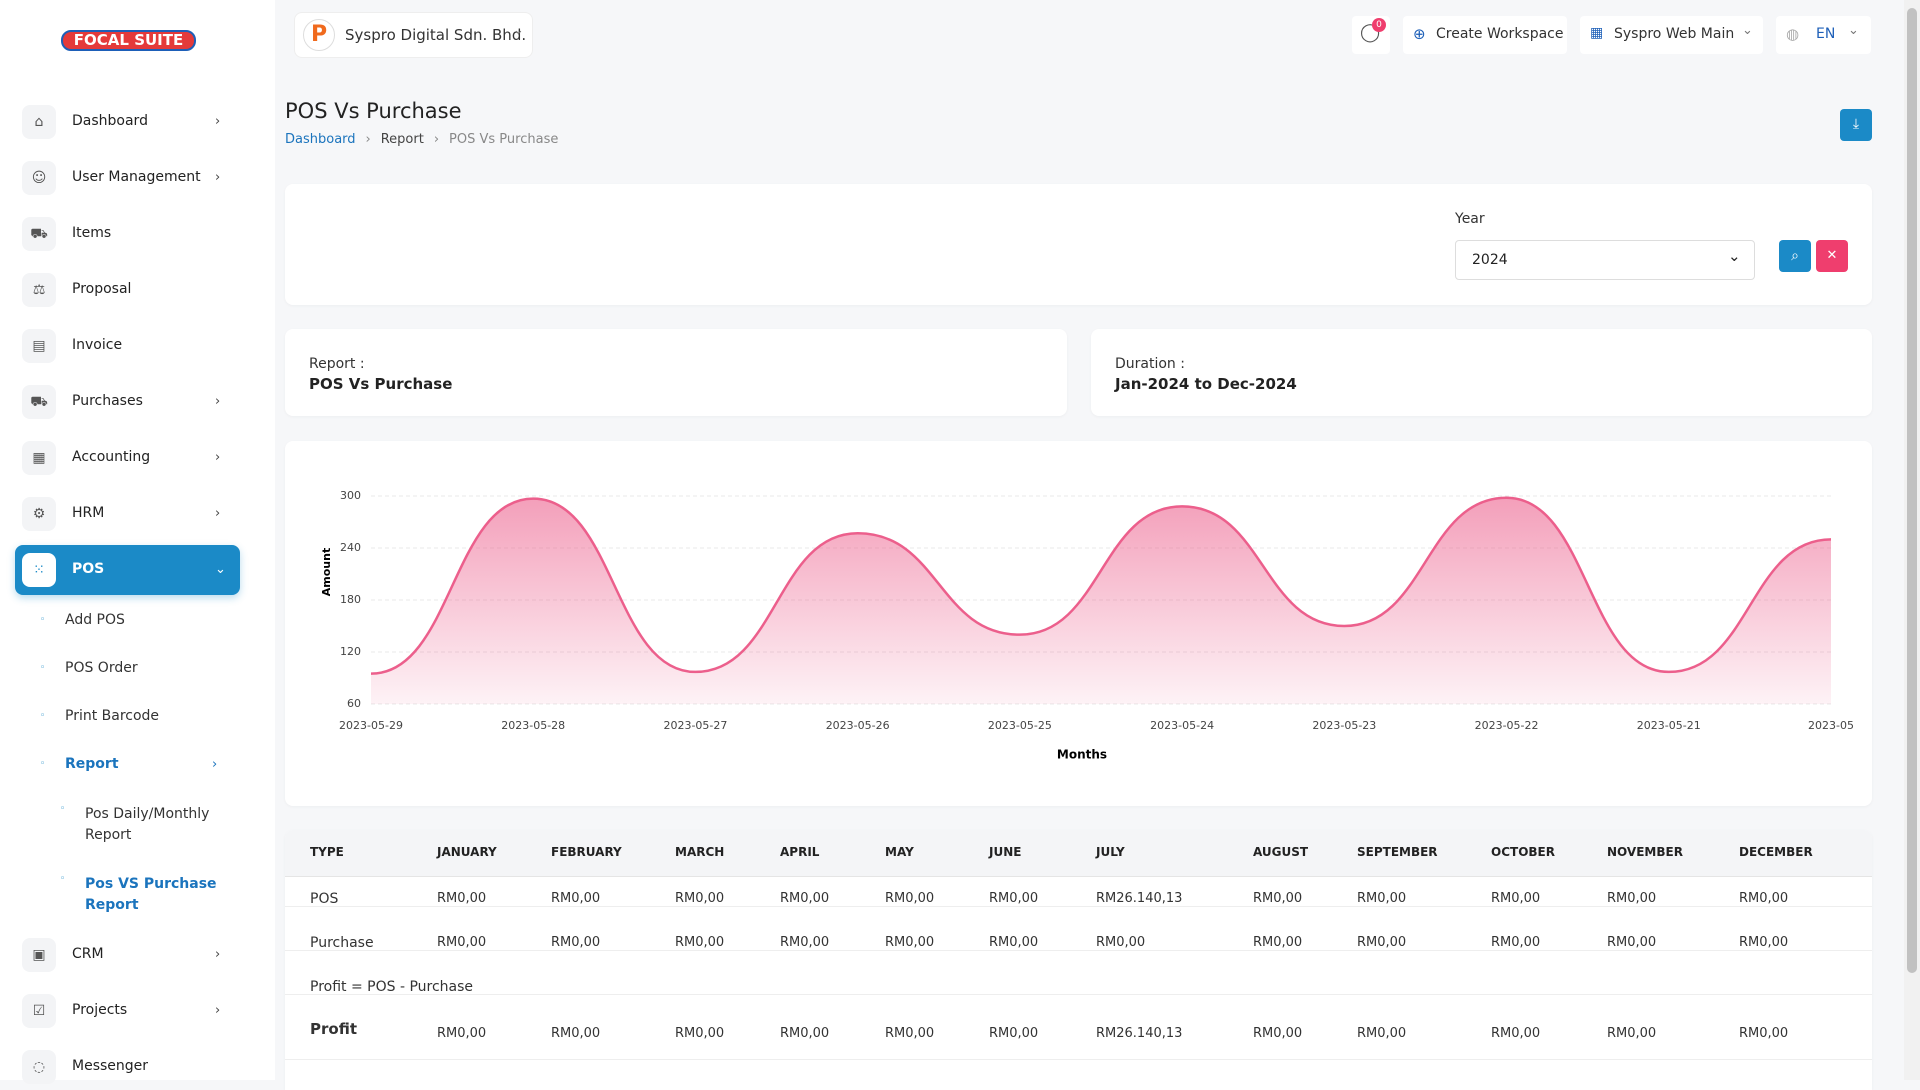 The height and width of the screenshot is (1090, 1920). Describe the element at coordinates (1371, 35) in the screenshot. I see `notifications: ◯ 0` at that location.